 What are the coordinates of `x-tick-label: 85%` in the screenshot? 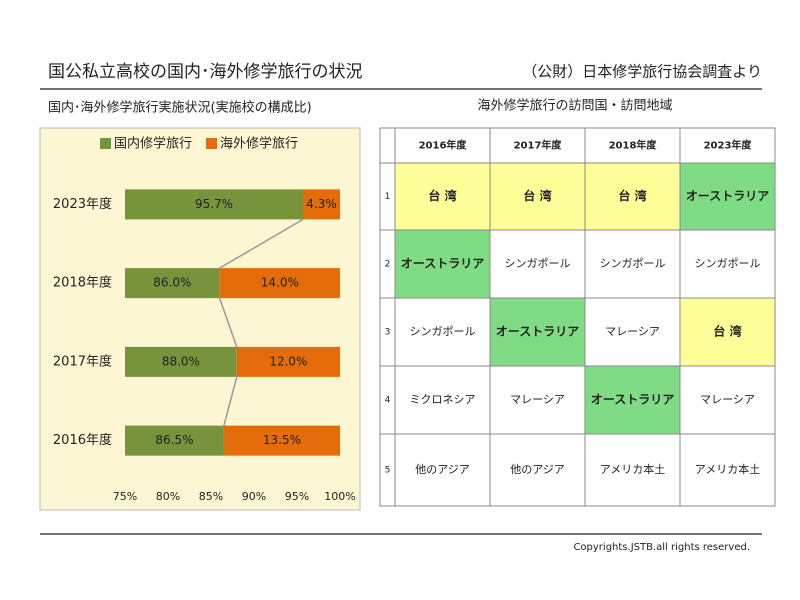 It's located at (211, 496).